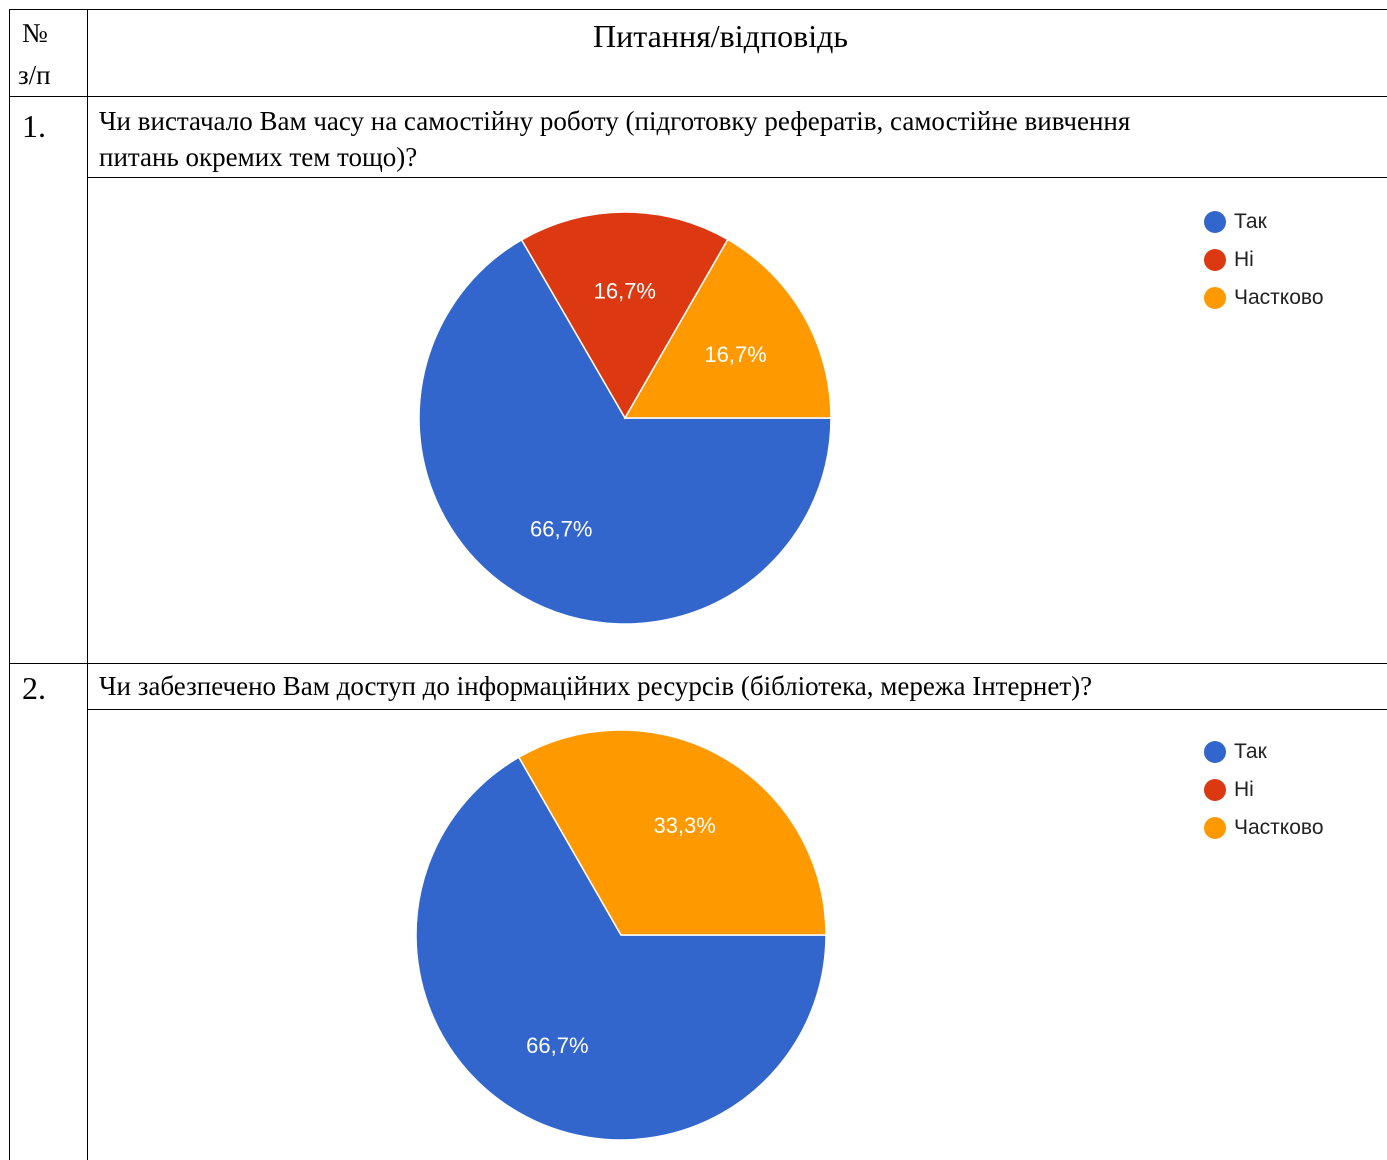  What do you see at coordinates (35, 33) in the screenshot?
I see `header-number-symbol: №` at bounding box center [35, 33].